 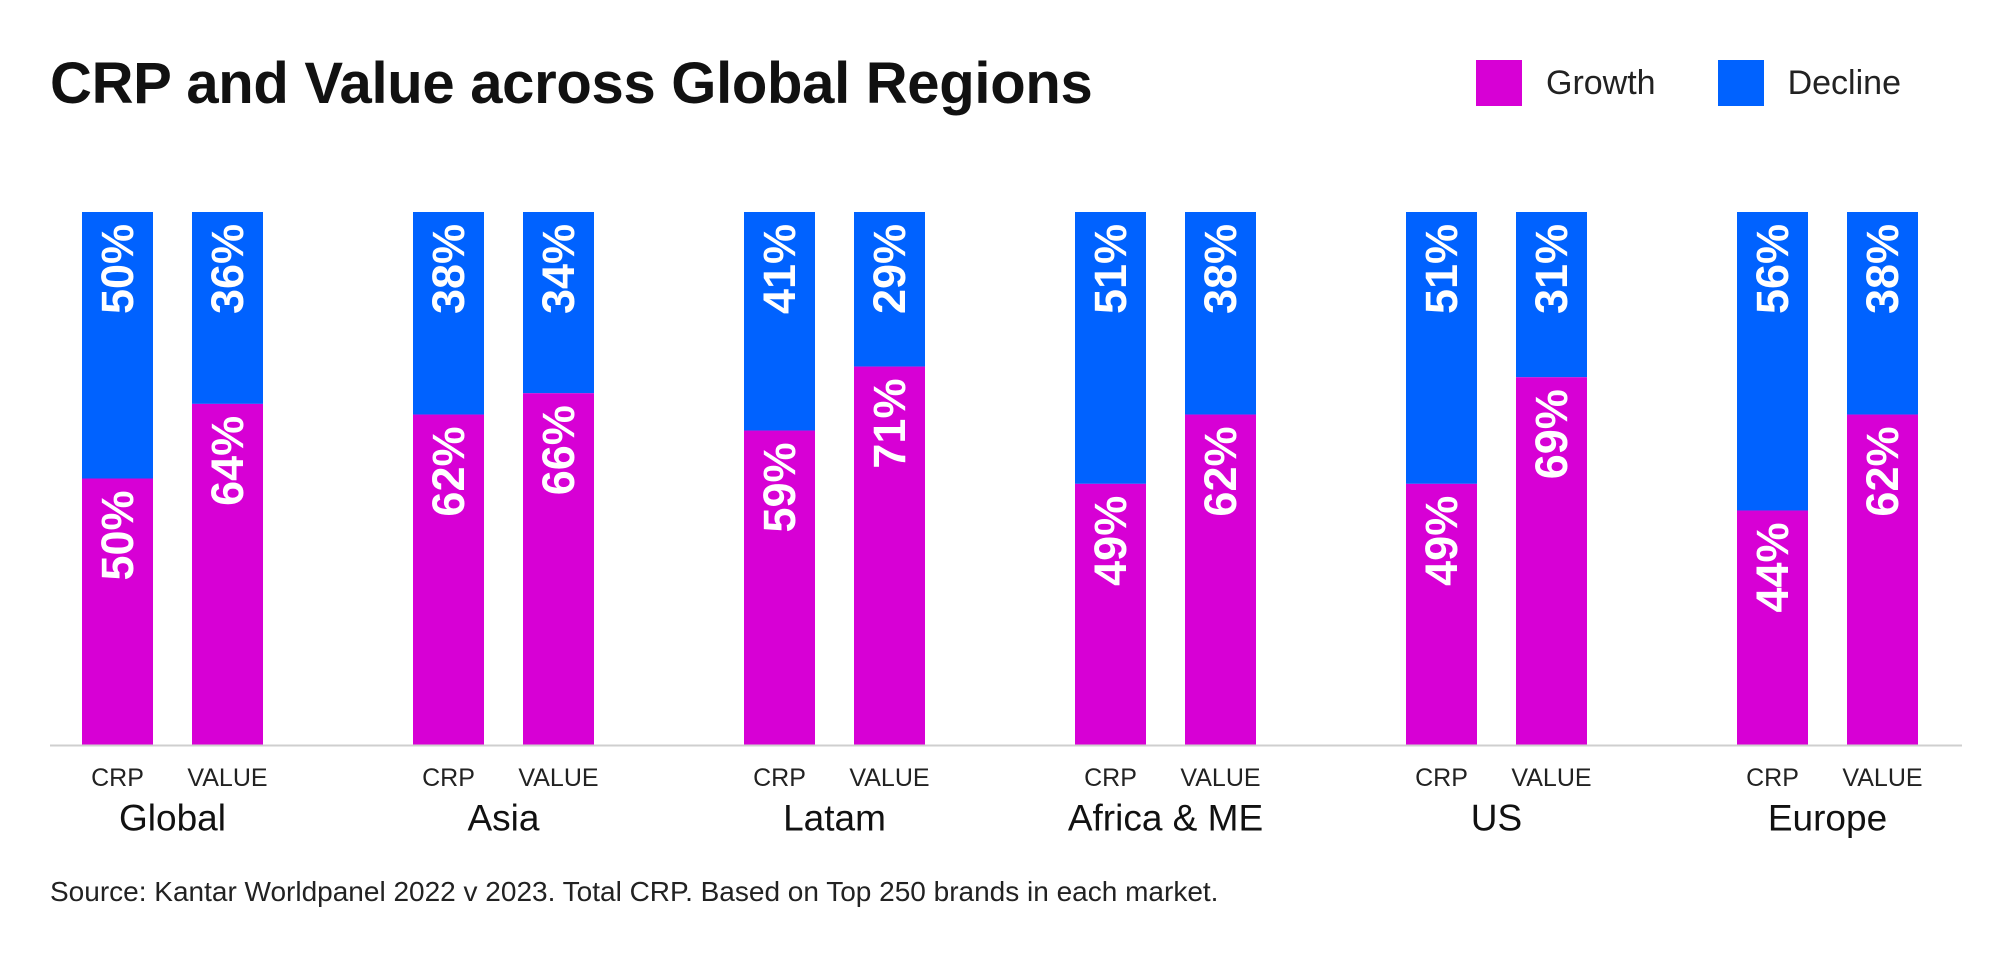 What do you see at coordinates (172, 818) in the screenshot?
I see `group-label-global: Global` at bounding box center [172, 818].